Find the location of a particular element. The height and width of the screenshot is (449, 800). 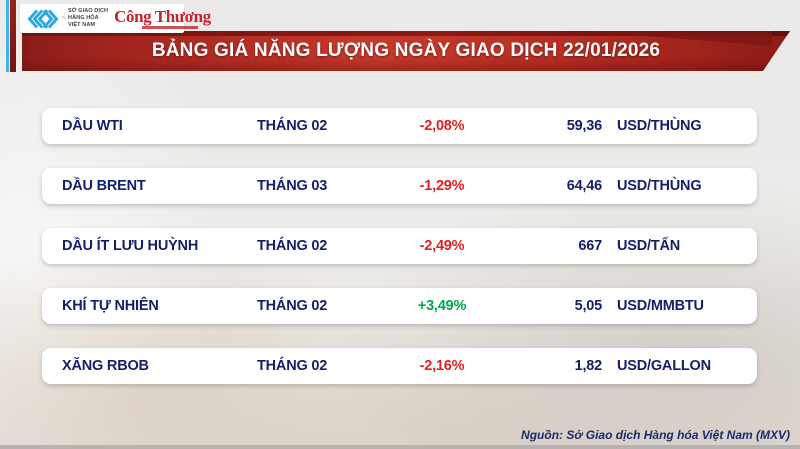

commodity-name: KHÍ TỰ NHIÊN is located at coordinates (110, 306).